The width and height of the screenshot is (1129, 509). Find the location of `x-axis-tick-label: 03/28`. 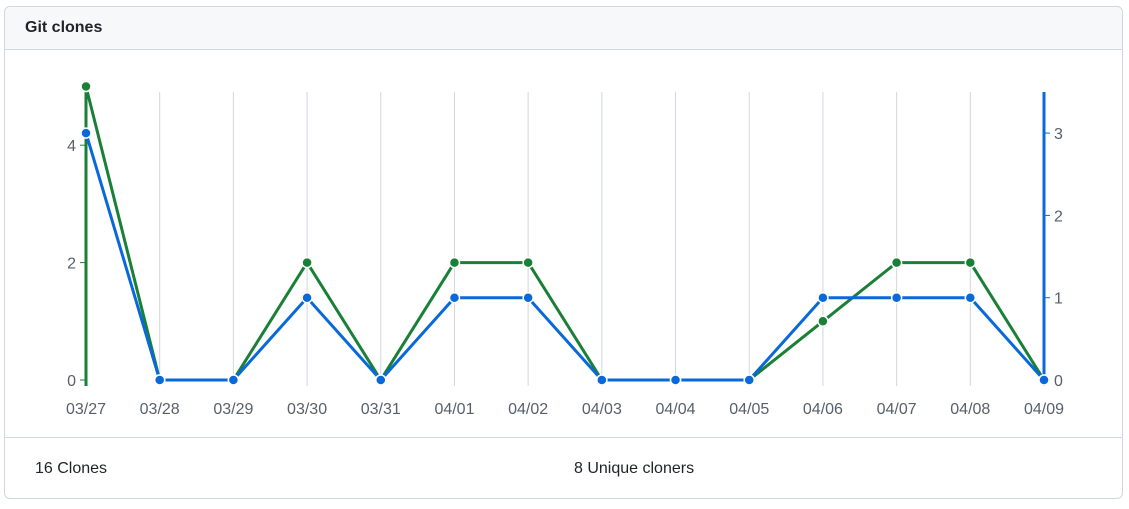

x-axis-tick-label: 03/28 is located at coordinates (160, 409).